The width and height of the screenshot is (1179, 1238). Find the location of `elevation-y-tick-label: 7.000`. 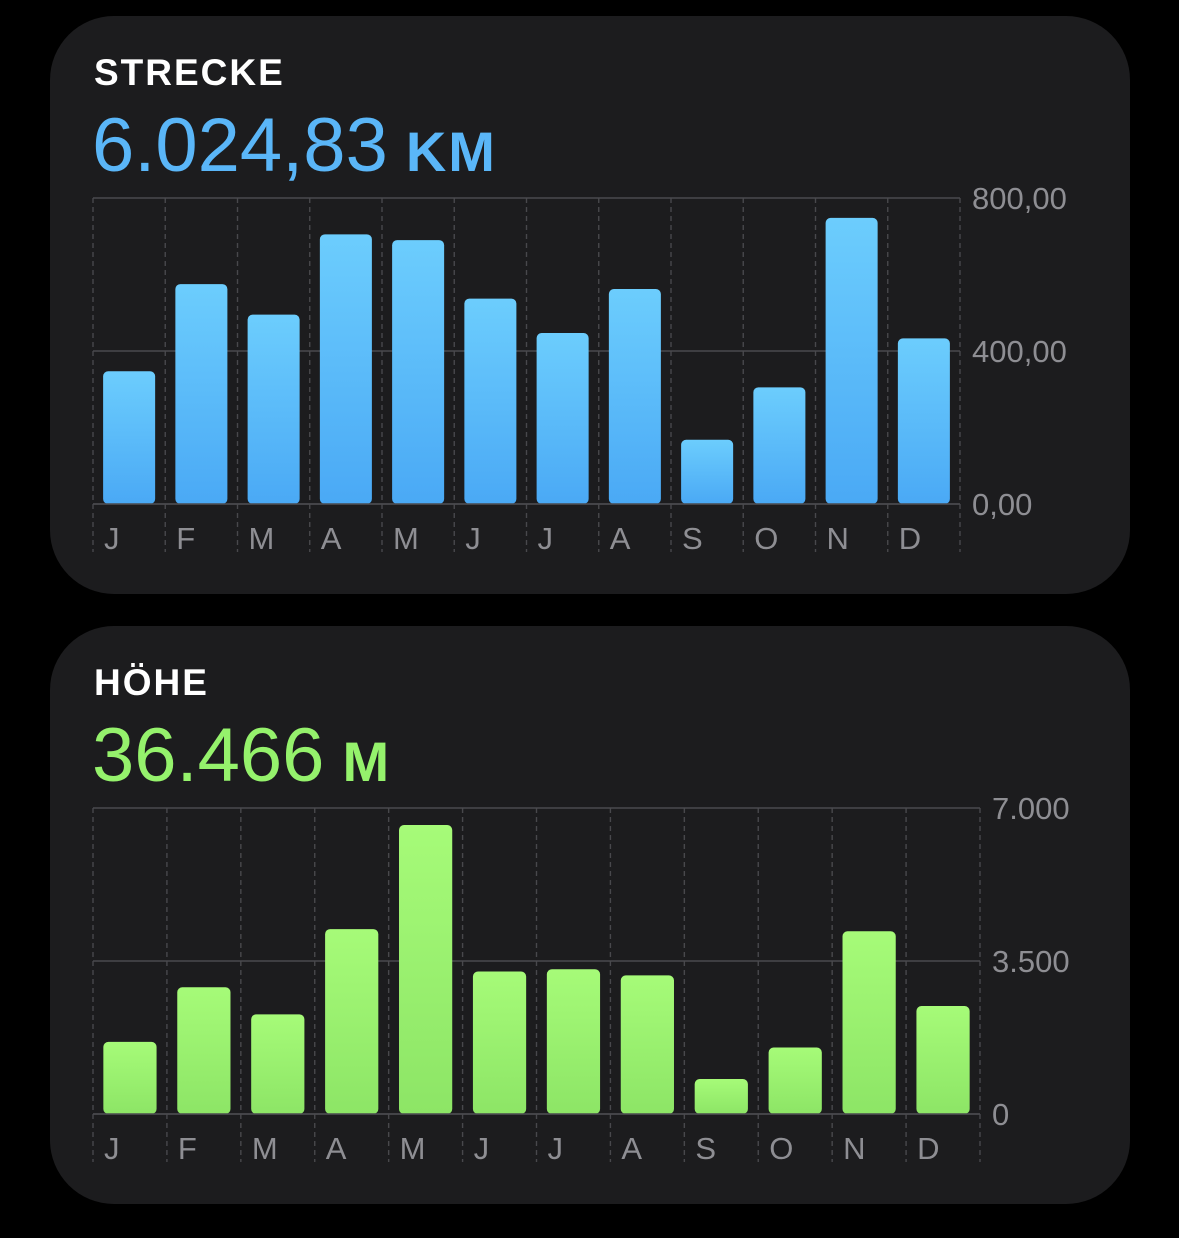

elevation-y-tick-label: 7.000 is located at coordinates (1031, 808).